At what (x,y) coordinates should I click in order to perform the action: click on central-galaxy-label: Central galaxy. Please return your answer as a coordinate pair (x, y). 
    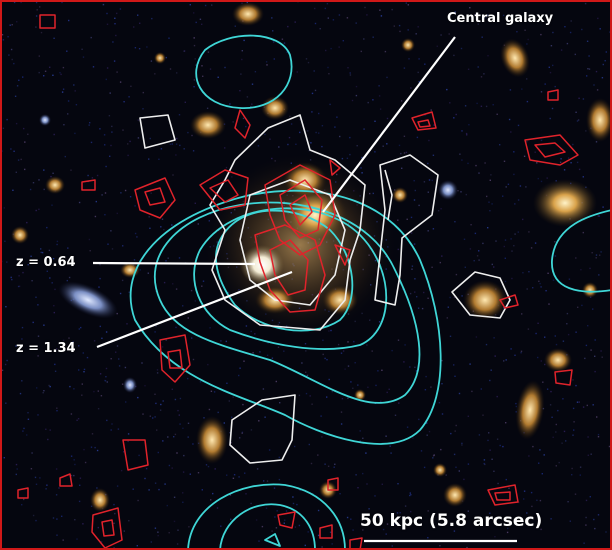
    Looking at the image, I should click on (500, 18).